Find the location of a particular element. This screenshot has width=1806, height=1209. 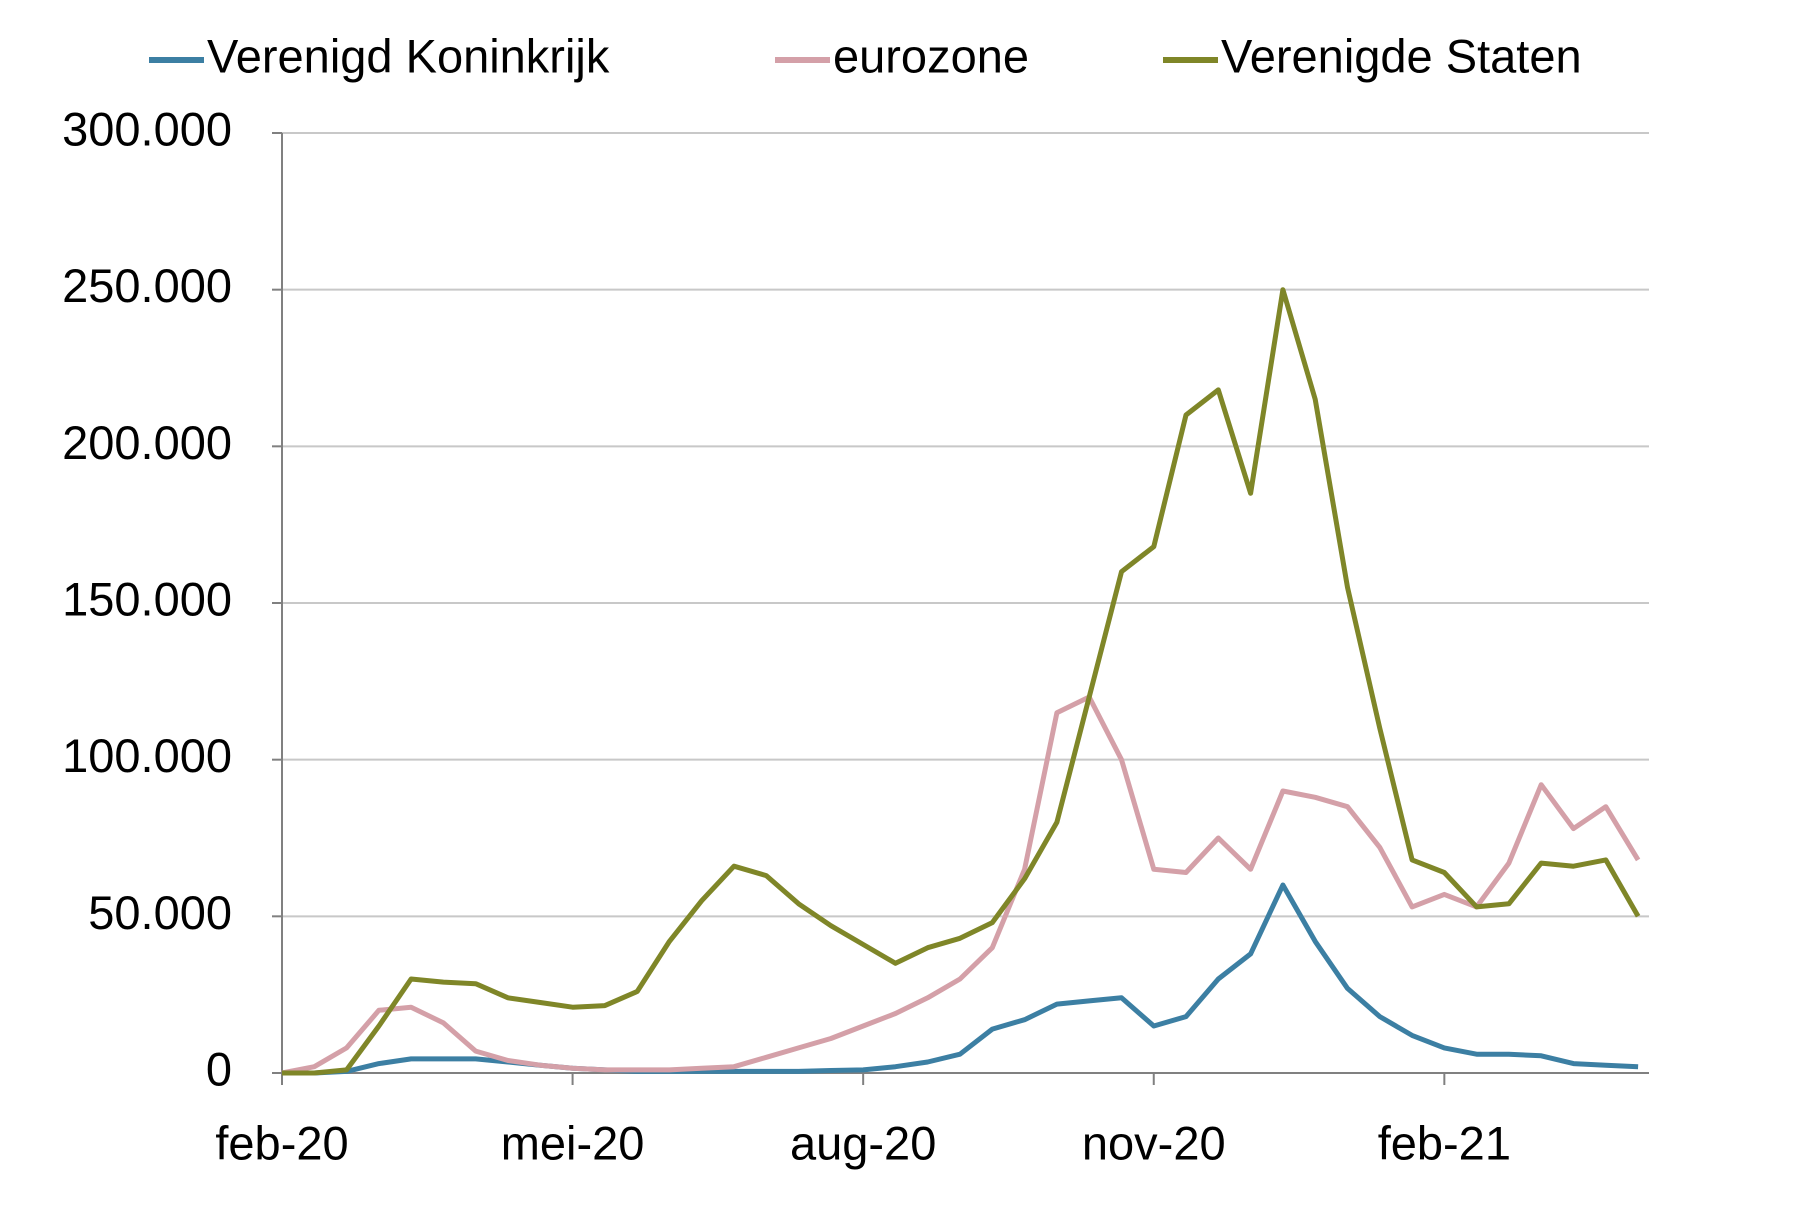

legend-label: eurozone is located at coordinates (931, 55).